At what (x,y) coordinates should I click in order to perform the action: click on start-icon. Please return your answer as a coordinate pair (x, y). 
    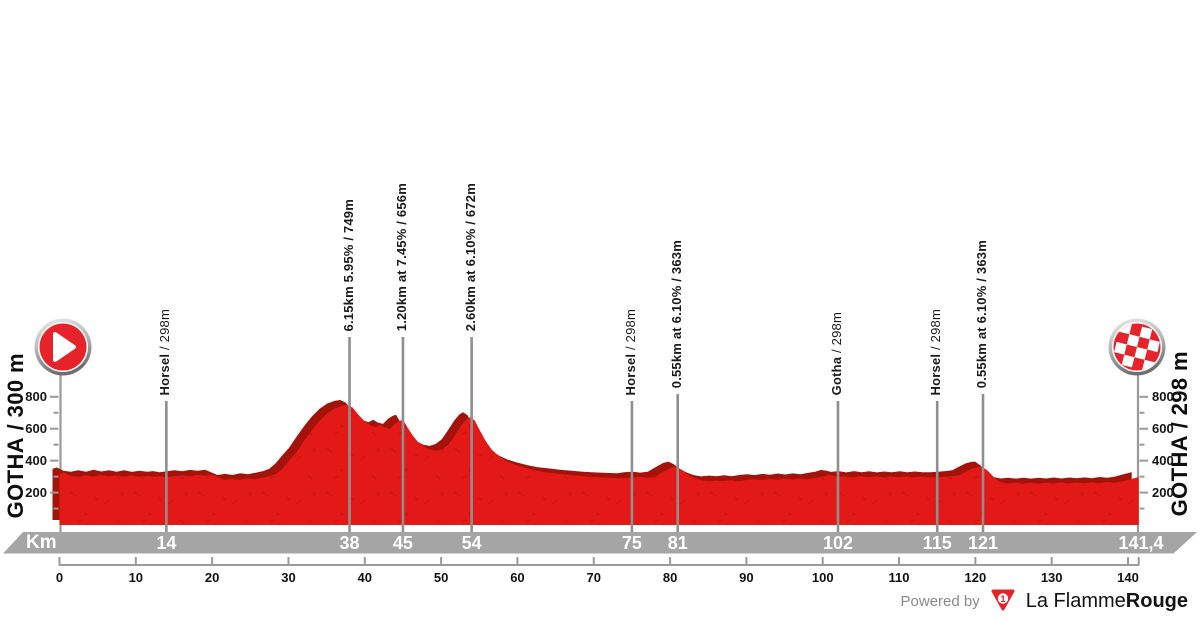
    Looking at the image, I should click on (63, 347).